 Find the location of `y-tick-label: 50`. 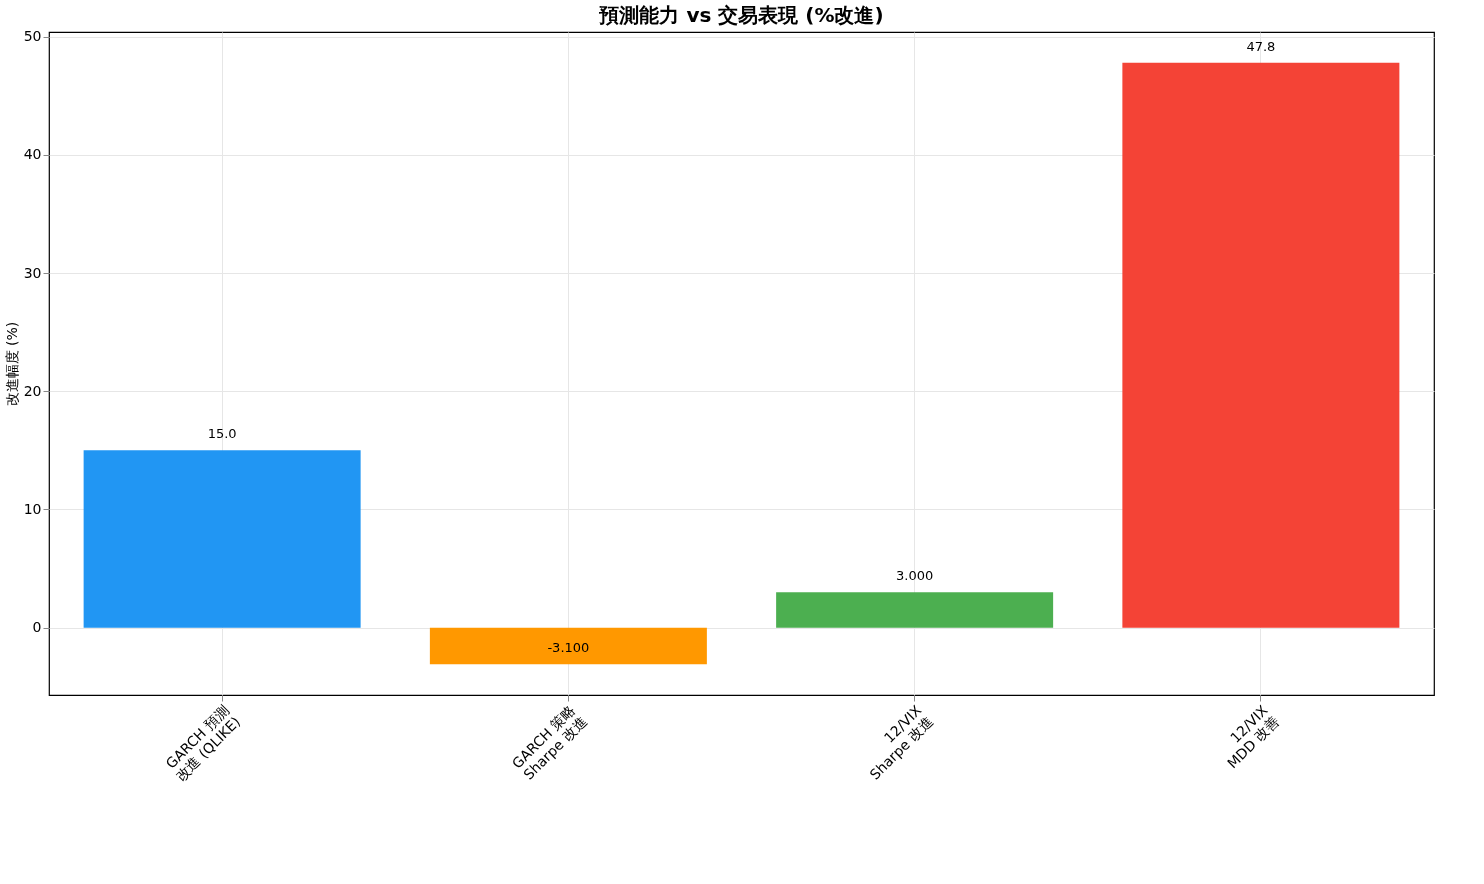

y-tick-label: 50 is located at coordinates (32, 36).